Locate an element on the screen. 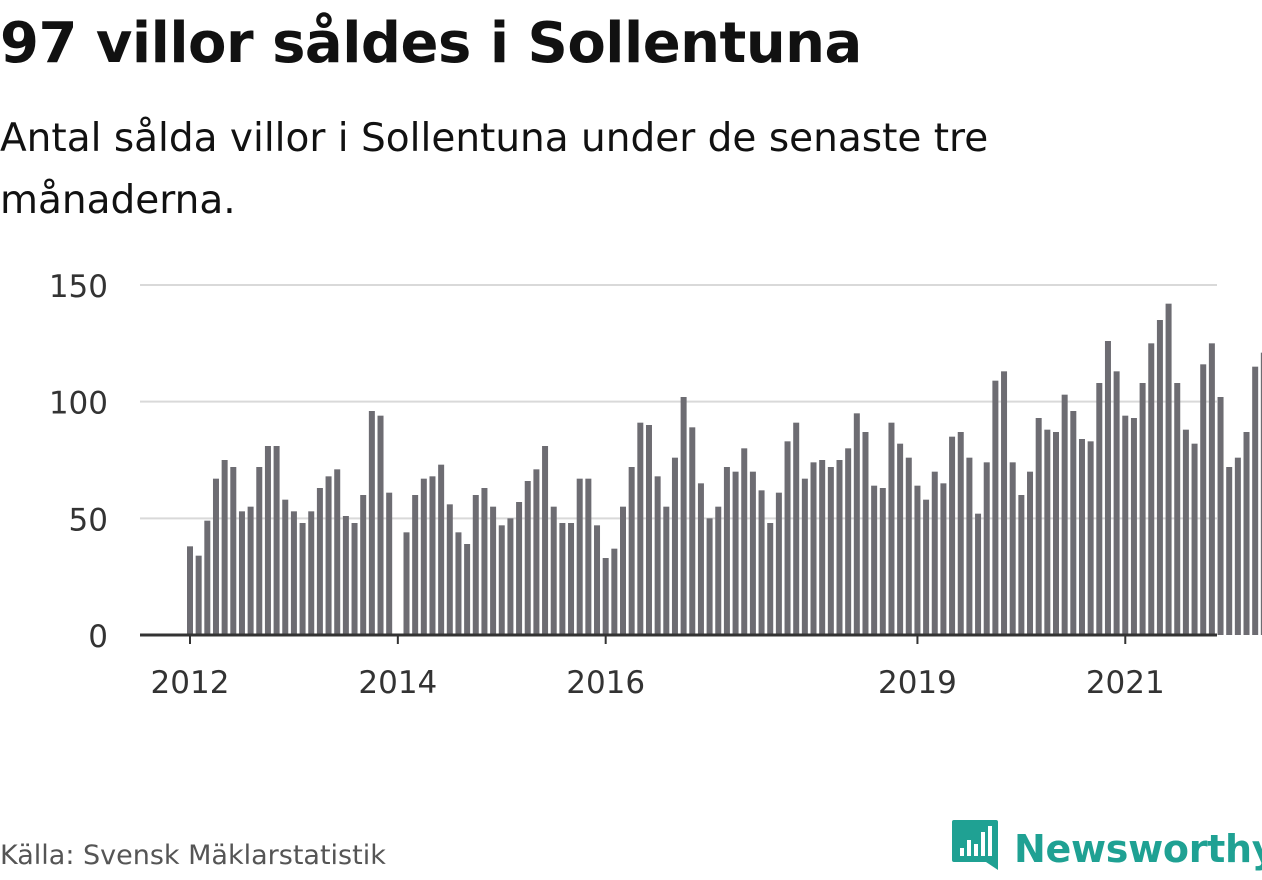 This screenshot has height=880, width=1262. y-tick-label: 0 is located at coordinates (98, 637).